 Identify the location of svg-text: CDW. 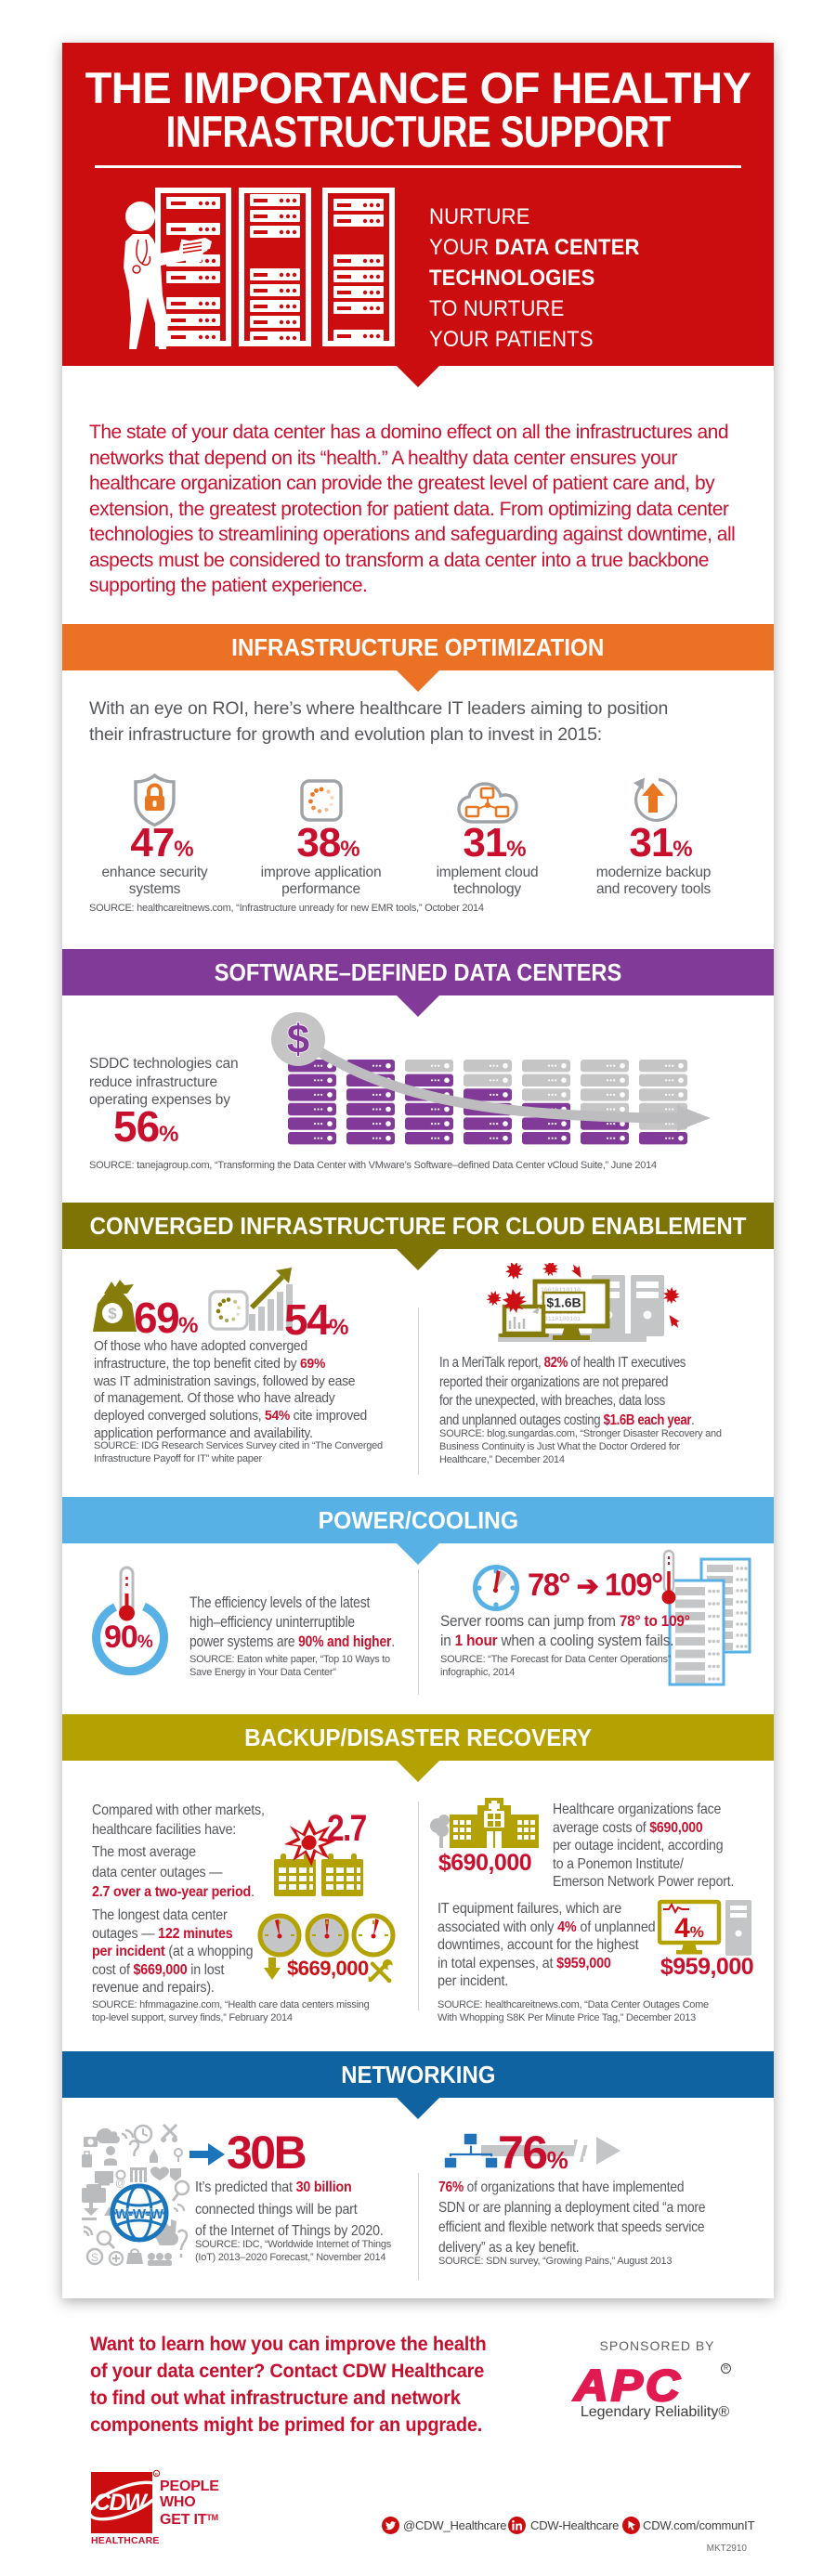
(121, 2503).